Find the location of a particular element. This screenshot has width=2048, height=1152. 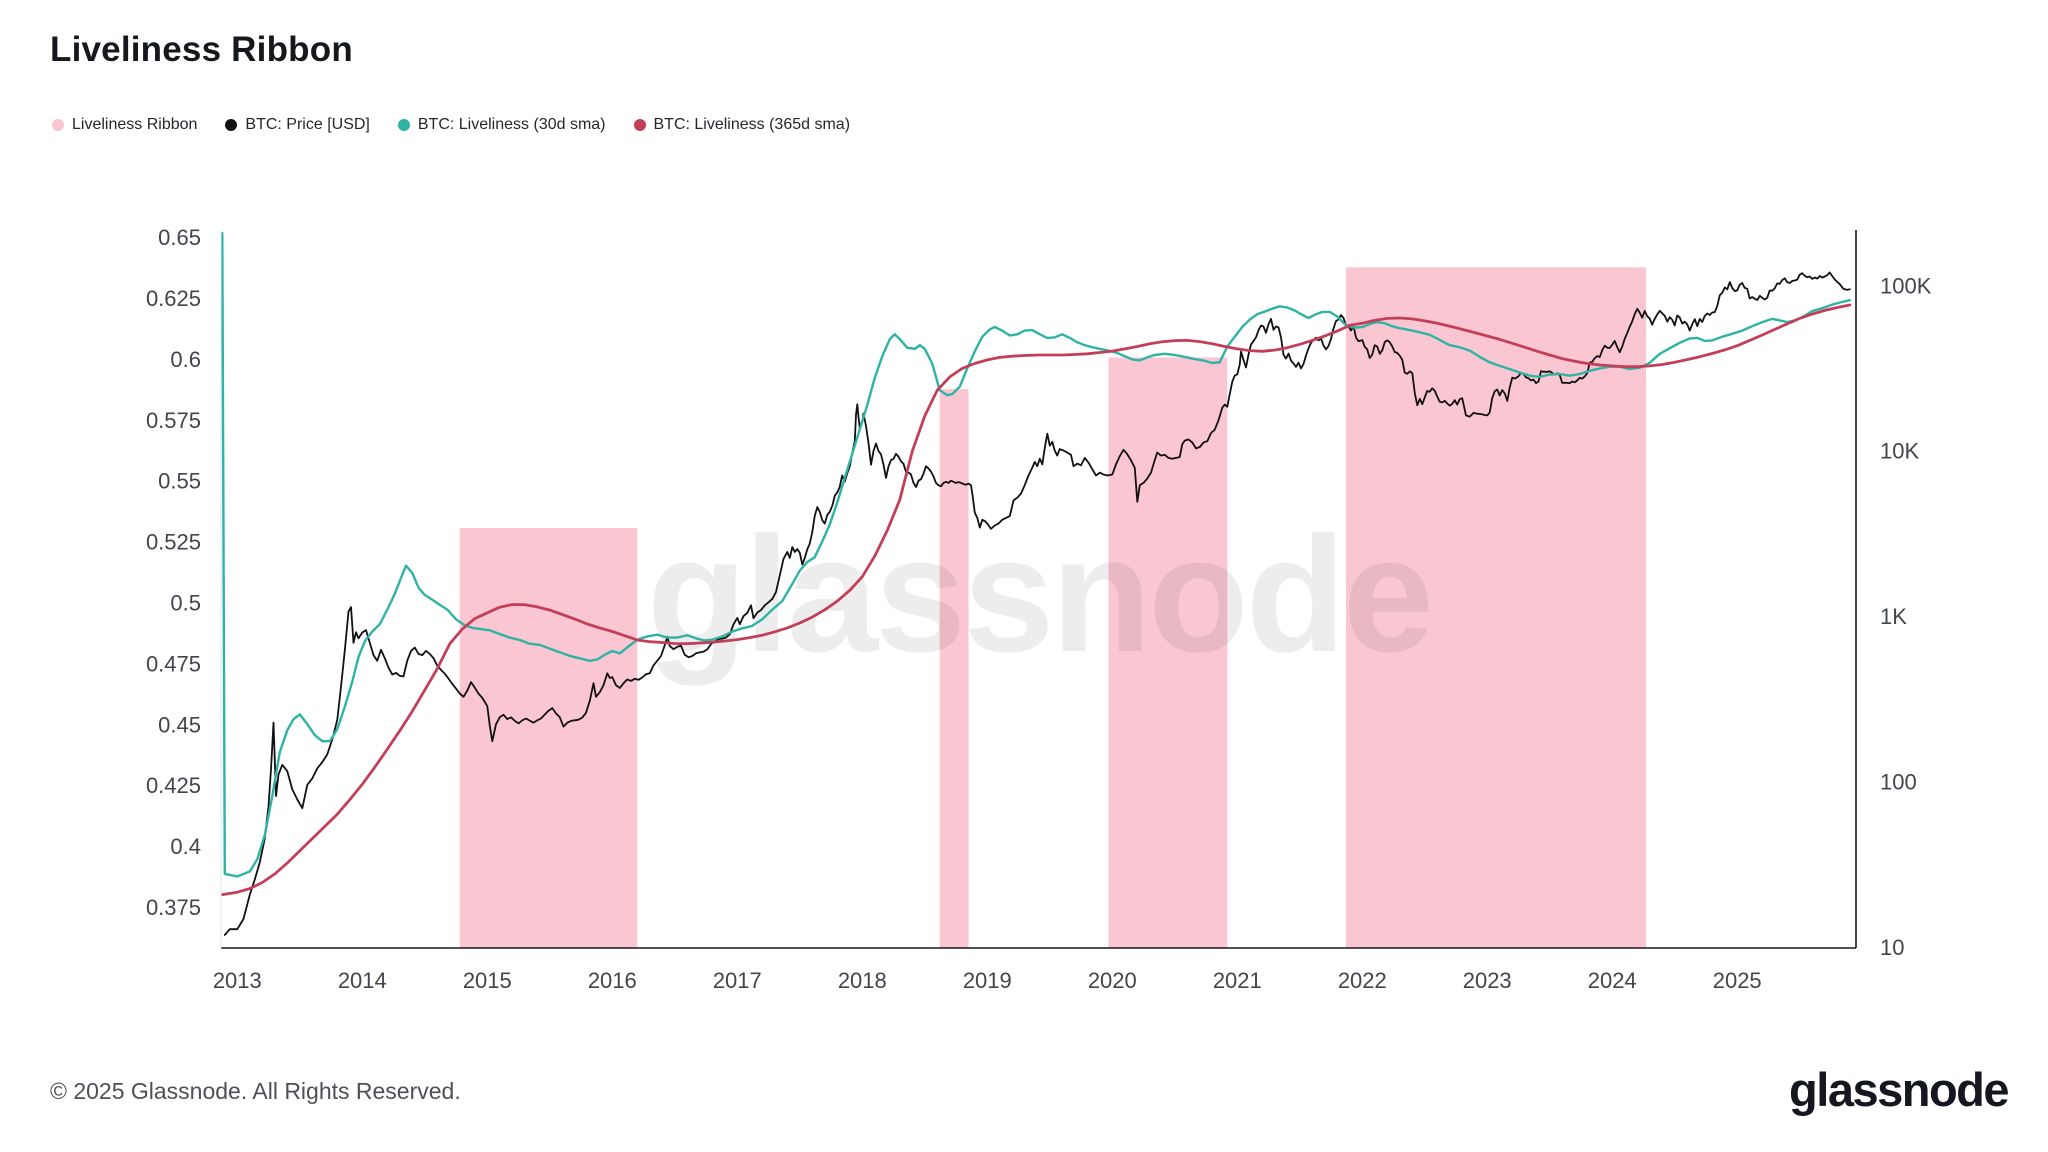

copyright-text: © 2025 Glassnode. All Rights Reserved. is located at coordinates (255, 1091).